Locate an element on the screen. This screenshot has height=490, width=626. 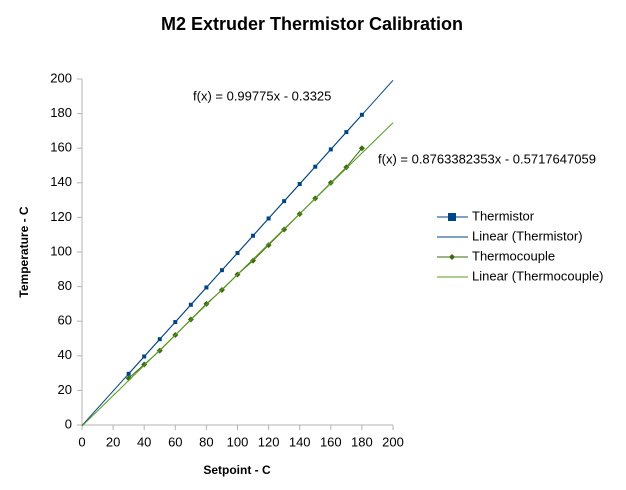
legend-label: Thermistor is located at coordinates (503, 215).